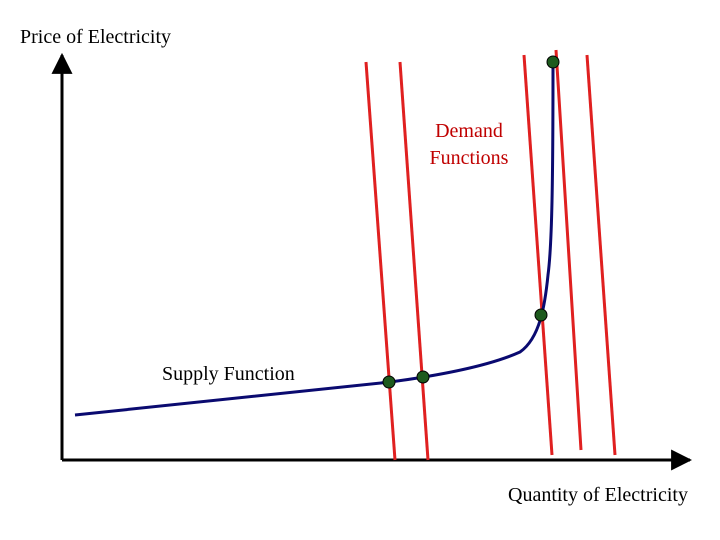 Image resolution: width=720 pixels, height=540 pixels. Describe the element at coordinates (598, 495) in the screenshot. I see `x-axis-label: Quantity of Electricity` at that location.